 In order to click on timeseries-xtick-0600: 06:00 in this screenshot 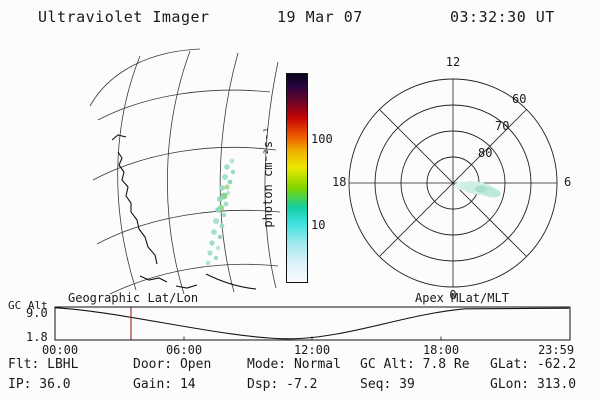, I will do `click(184, 350)`.